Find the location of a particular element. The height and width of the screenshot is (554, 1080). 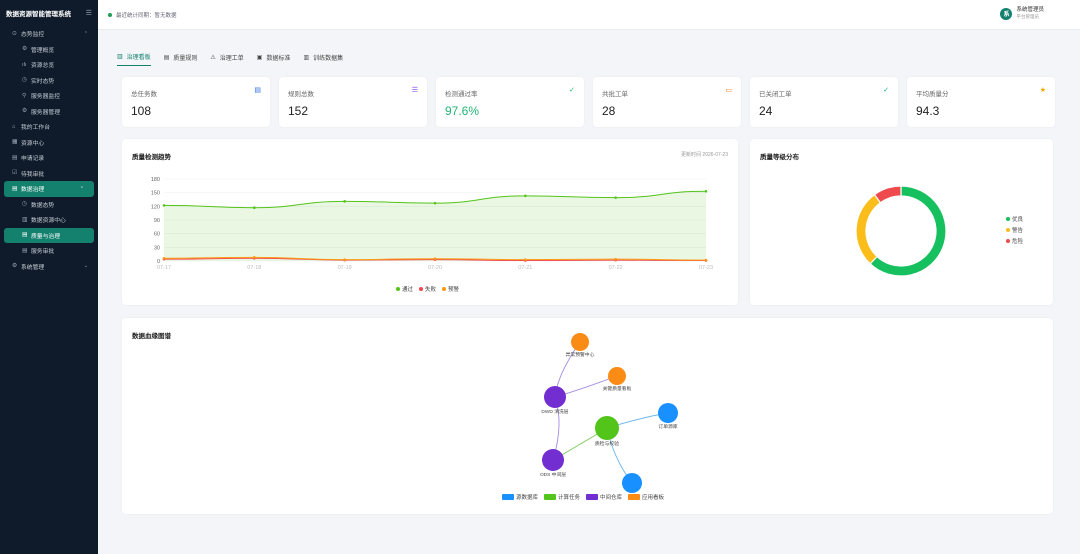

sidebar-item-0: ⊙ 态势监控 ⌃ is located at coordinates (49, 34).